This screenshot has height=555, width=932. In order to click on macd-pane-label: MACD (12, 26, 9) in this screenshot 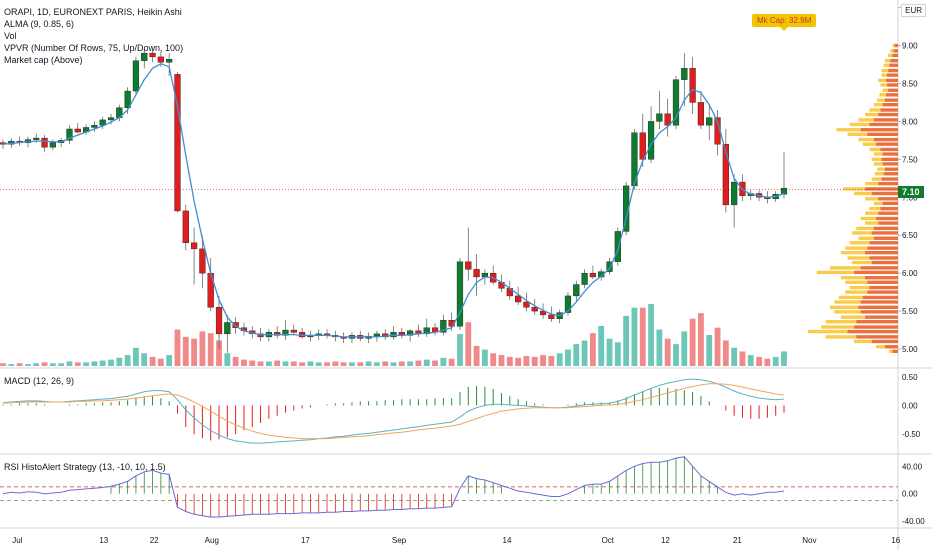, I will do `click(39, 381)`.